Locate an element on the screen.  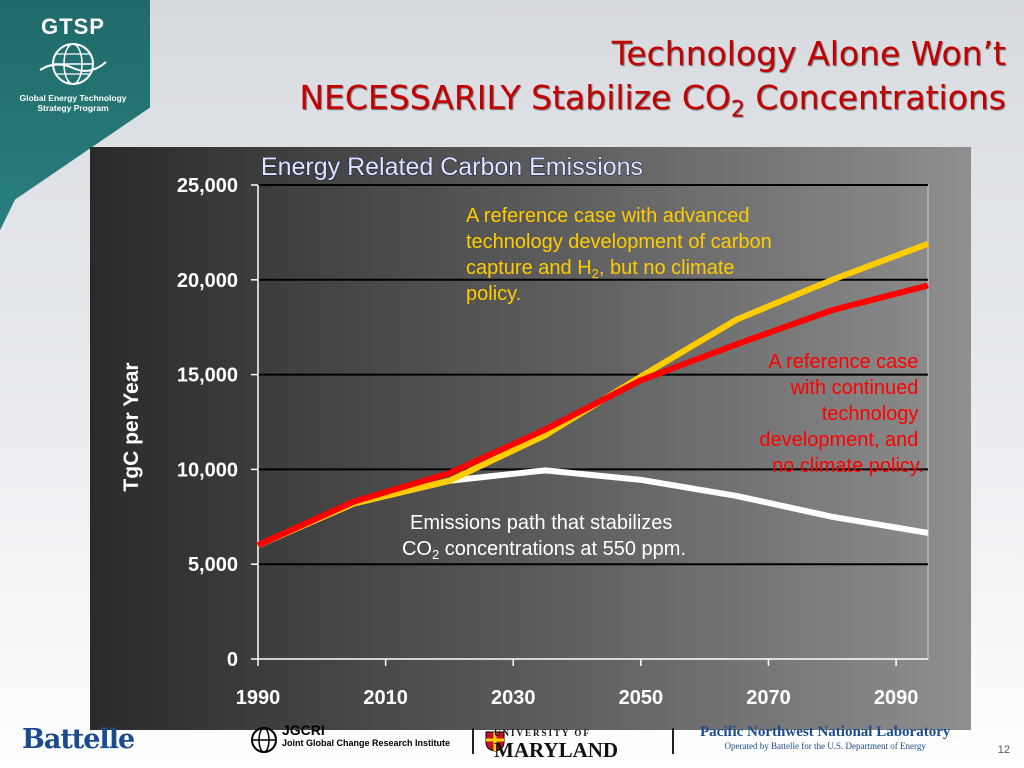
chart-title: Energy Related Carbon Emissions is located at coordinates (452, 167).